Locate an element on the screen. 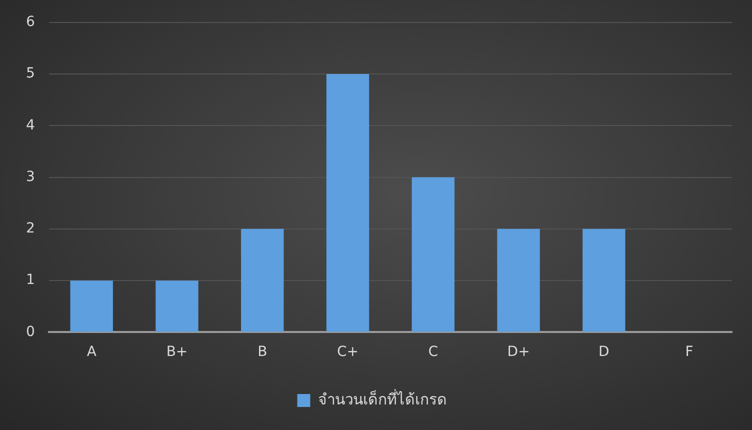  x-tick-label: A is located at coordinates (91, 352).